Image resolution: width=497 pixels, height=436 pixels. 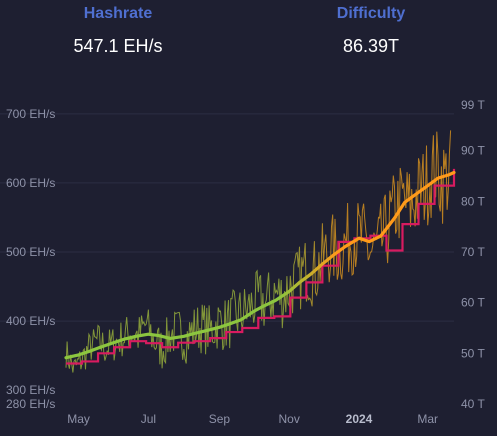 I want to click on x-tick-label: Nov, so click(x=289, y=419).